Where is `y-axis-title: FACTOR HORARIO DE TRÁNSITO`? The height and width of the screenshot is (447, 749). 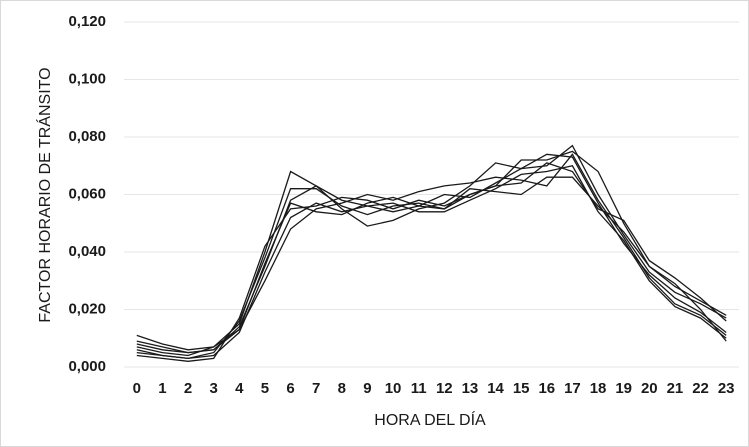 y-axis-title: FACTOR HORARIO DE TRÁNSITO is located at coordinates (44, 194).